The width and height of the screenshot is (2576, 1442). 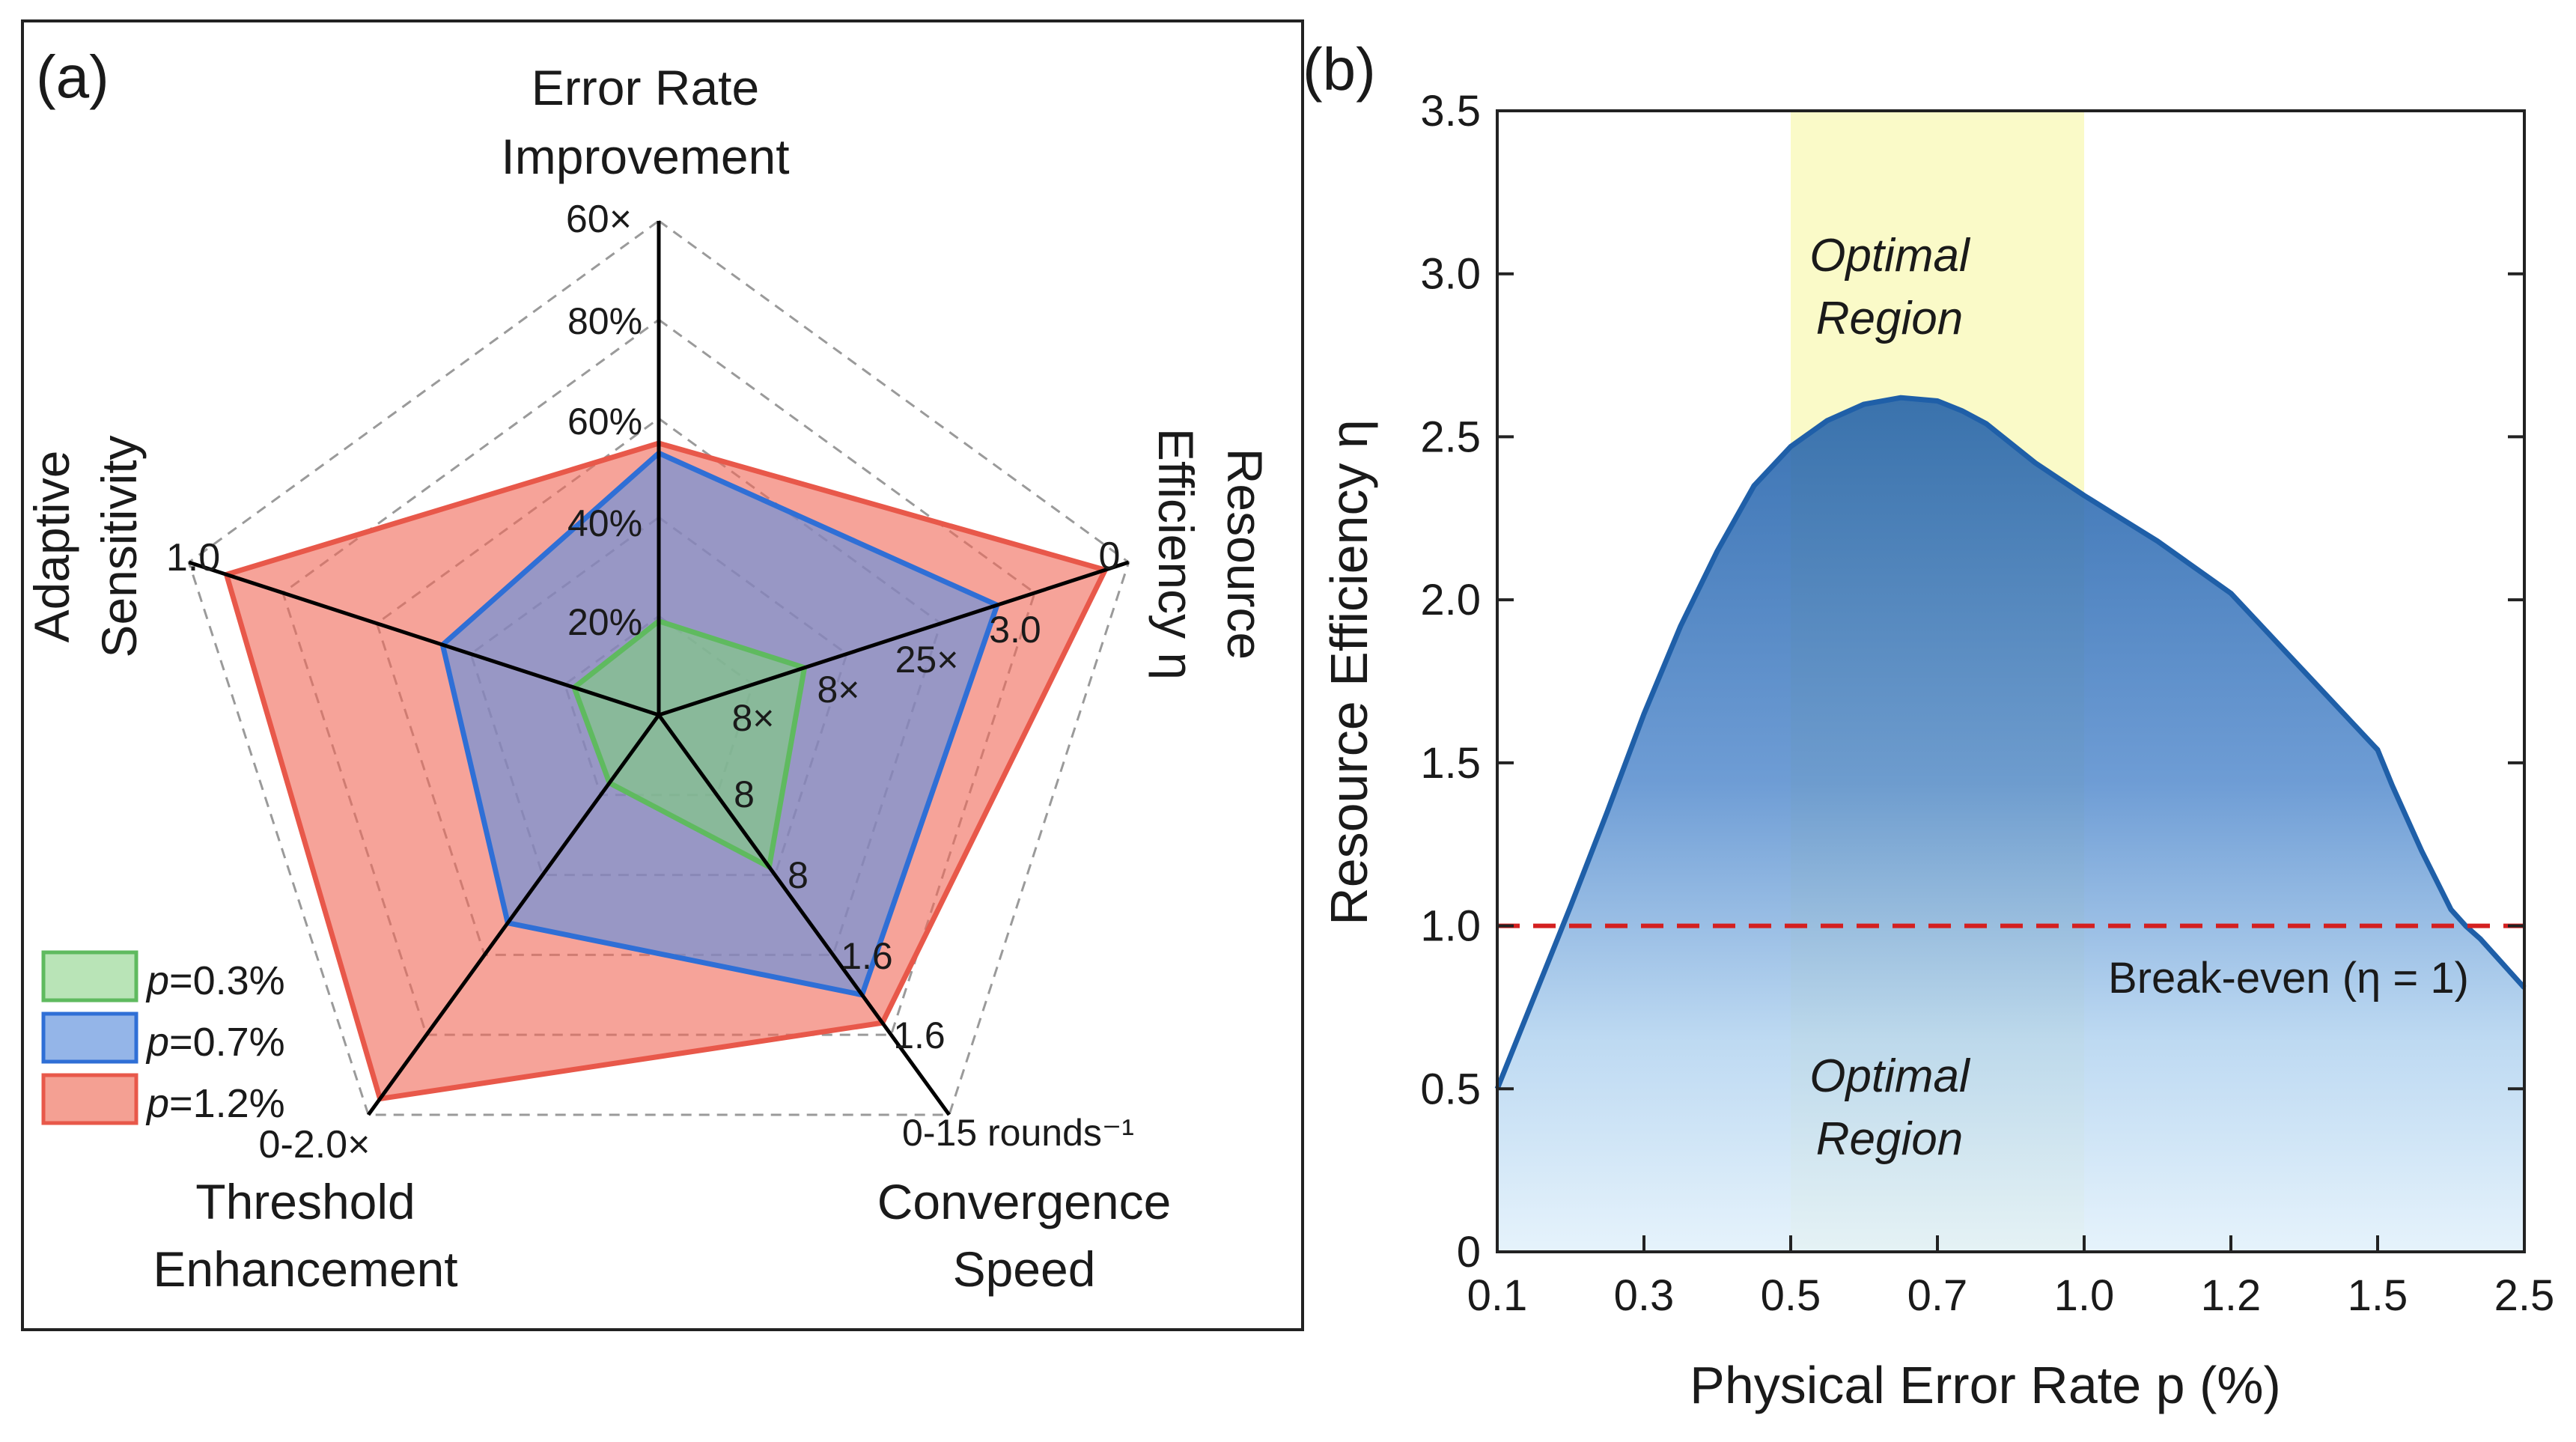 I want to click on legend-label: p=0.7%, so click(x=215, y=1043).